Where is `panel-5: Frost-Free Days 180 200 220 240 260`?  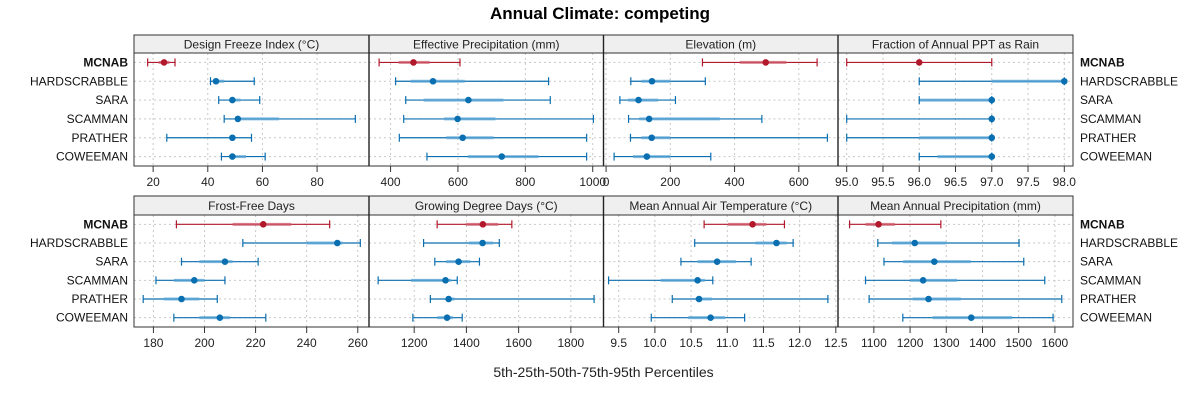
panel-5: Frost-Free Days 180 200 220 240 260 is located at coordinates (251, 272).